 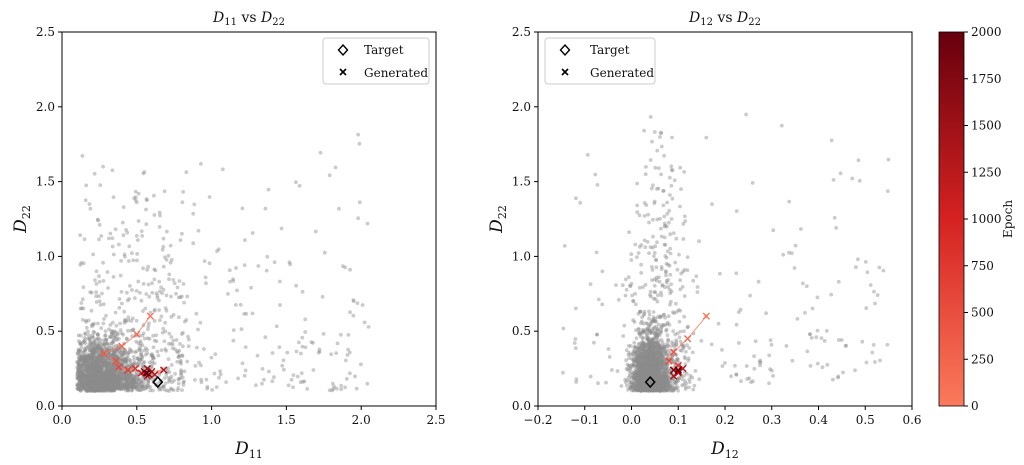 I want to click on panel1-x-tick-label: 1.0, so click(x=211, y=420).